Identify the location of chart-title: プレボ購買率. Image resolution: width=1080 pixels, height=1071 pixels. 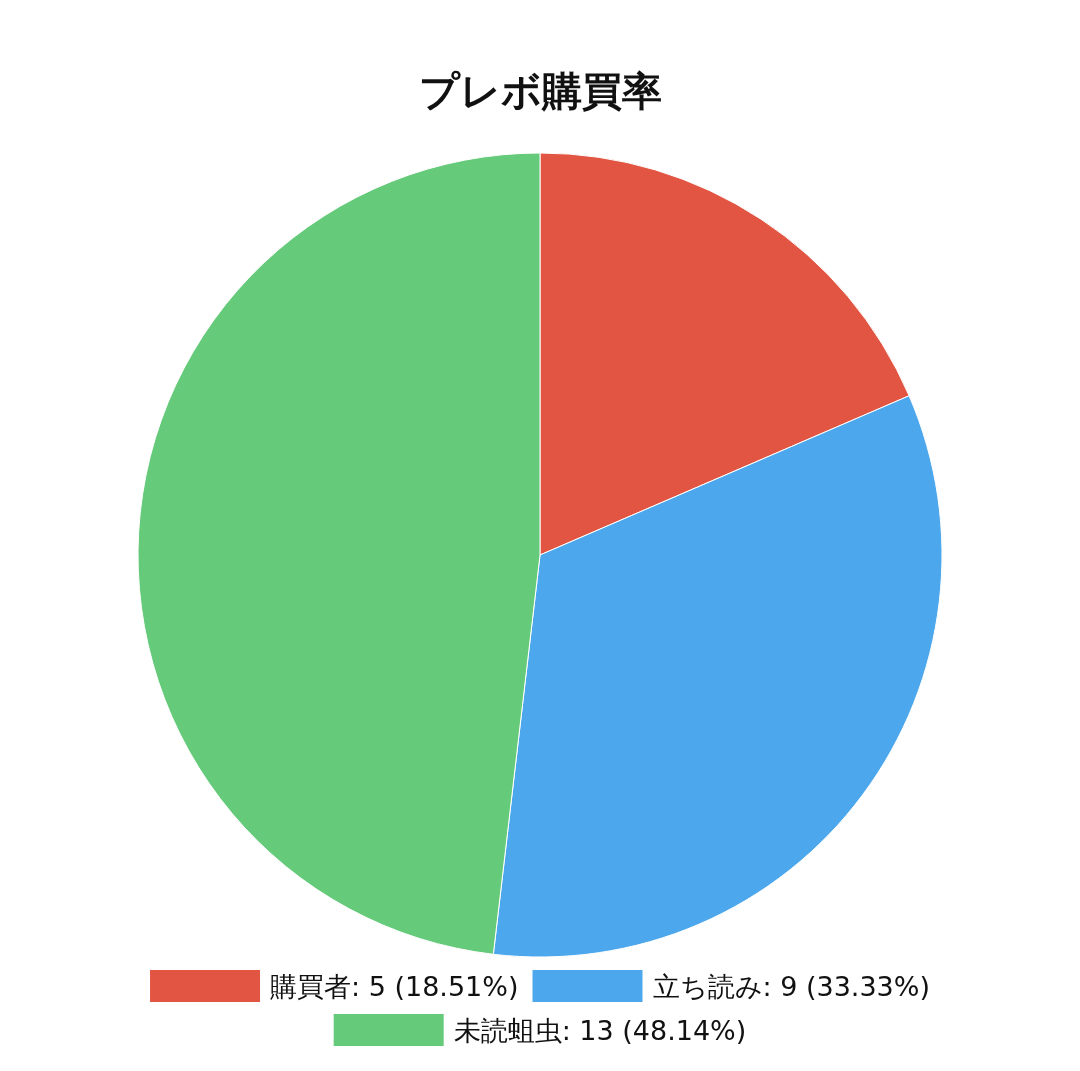
(540, 91).